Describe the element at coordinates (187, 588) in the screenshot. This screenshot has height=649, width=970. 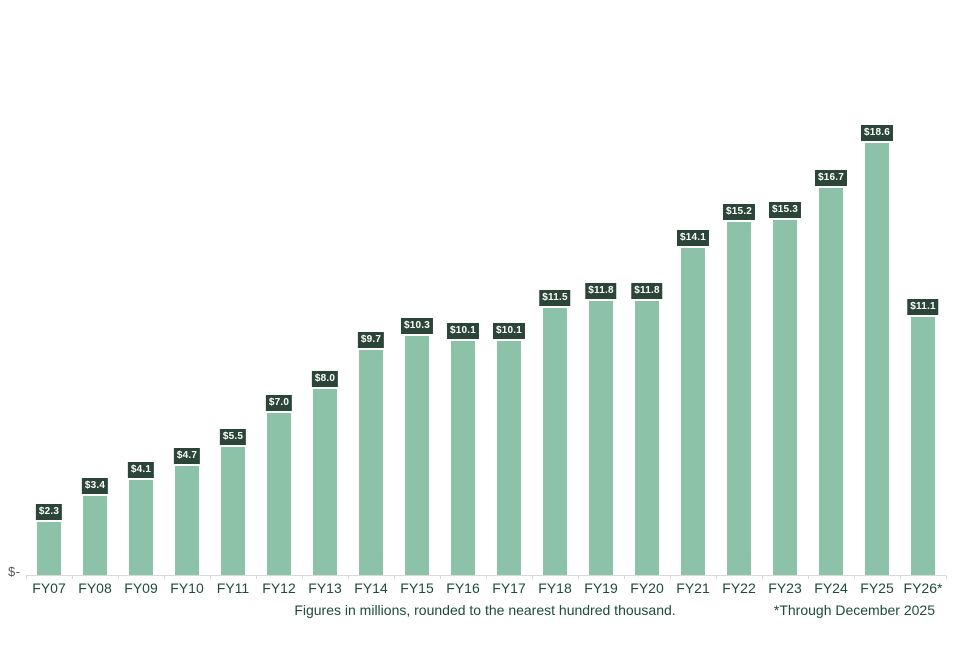
I see `x-axis-label: FY10` at that location.